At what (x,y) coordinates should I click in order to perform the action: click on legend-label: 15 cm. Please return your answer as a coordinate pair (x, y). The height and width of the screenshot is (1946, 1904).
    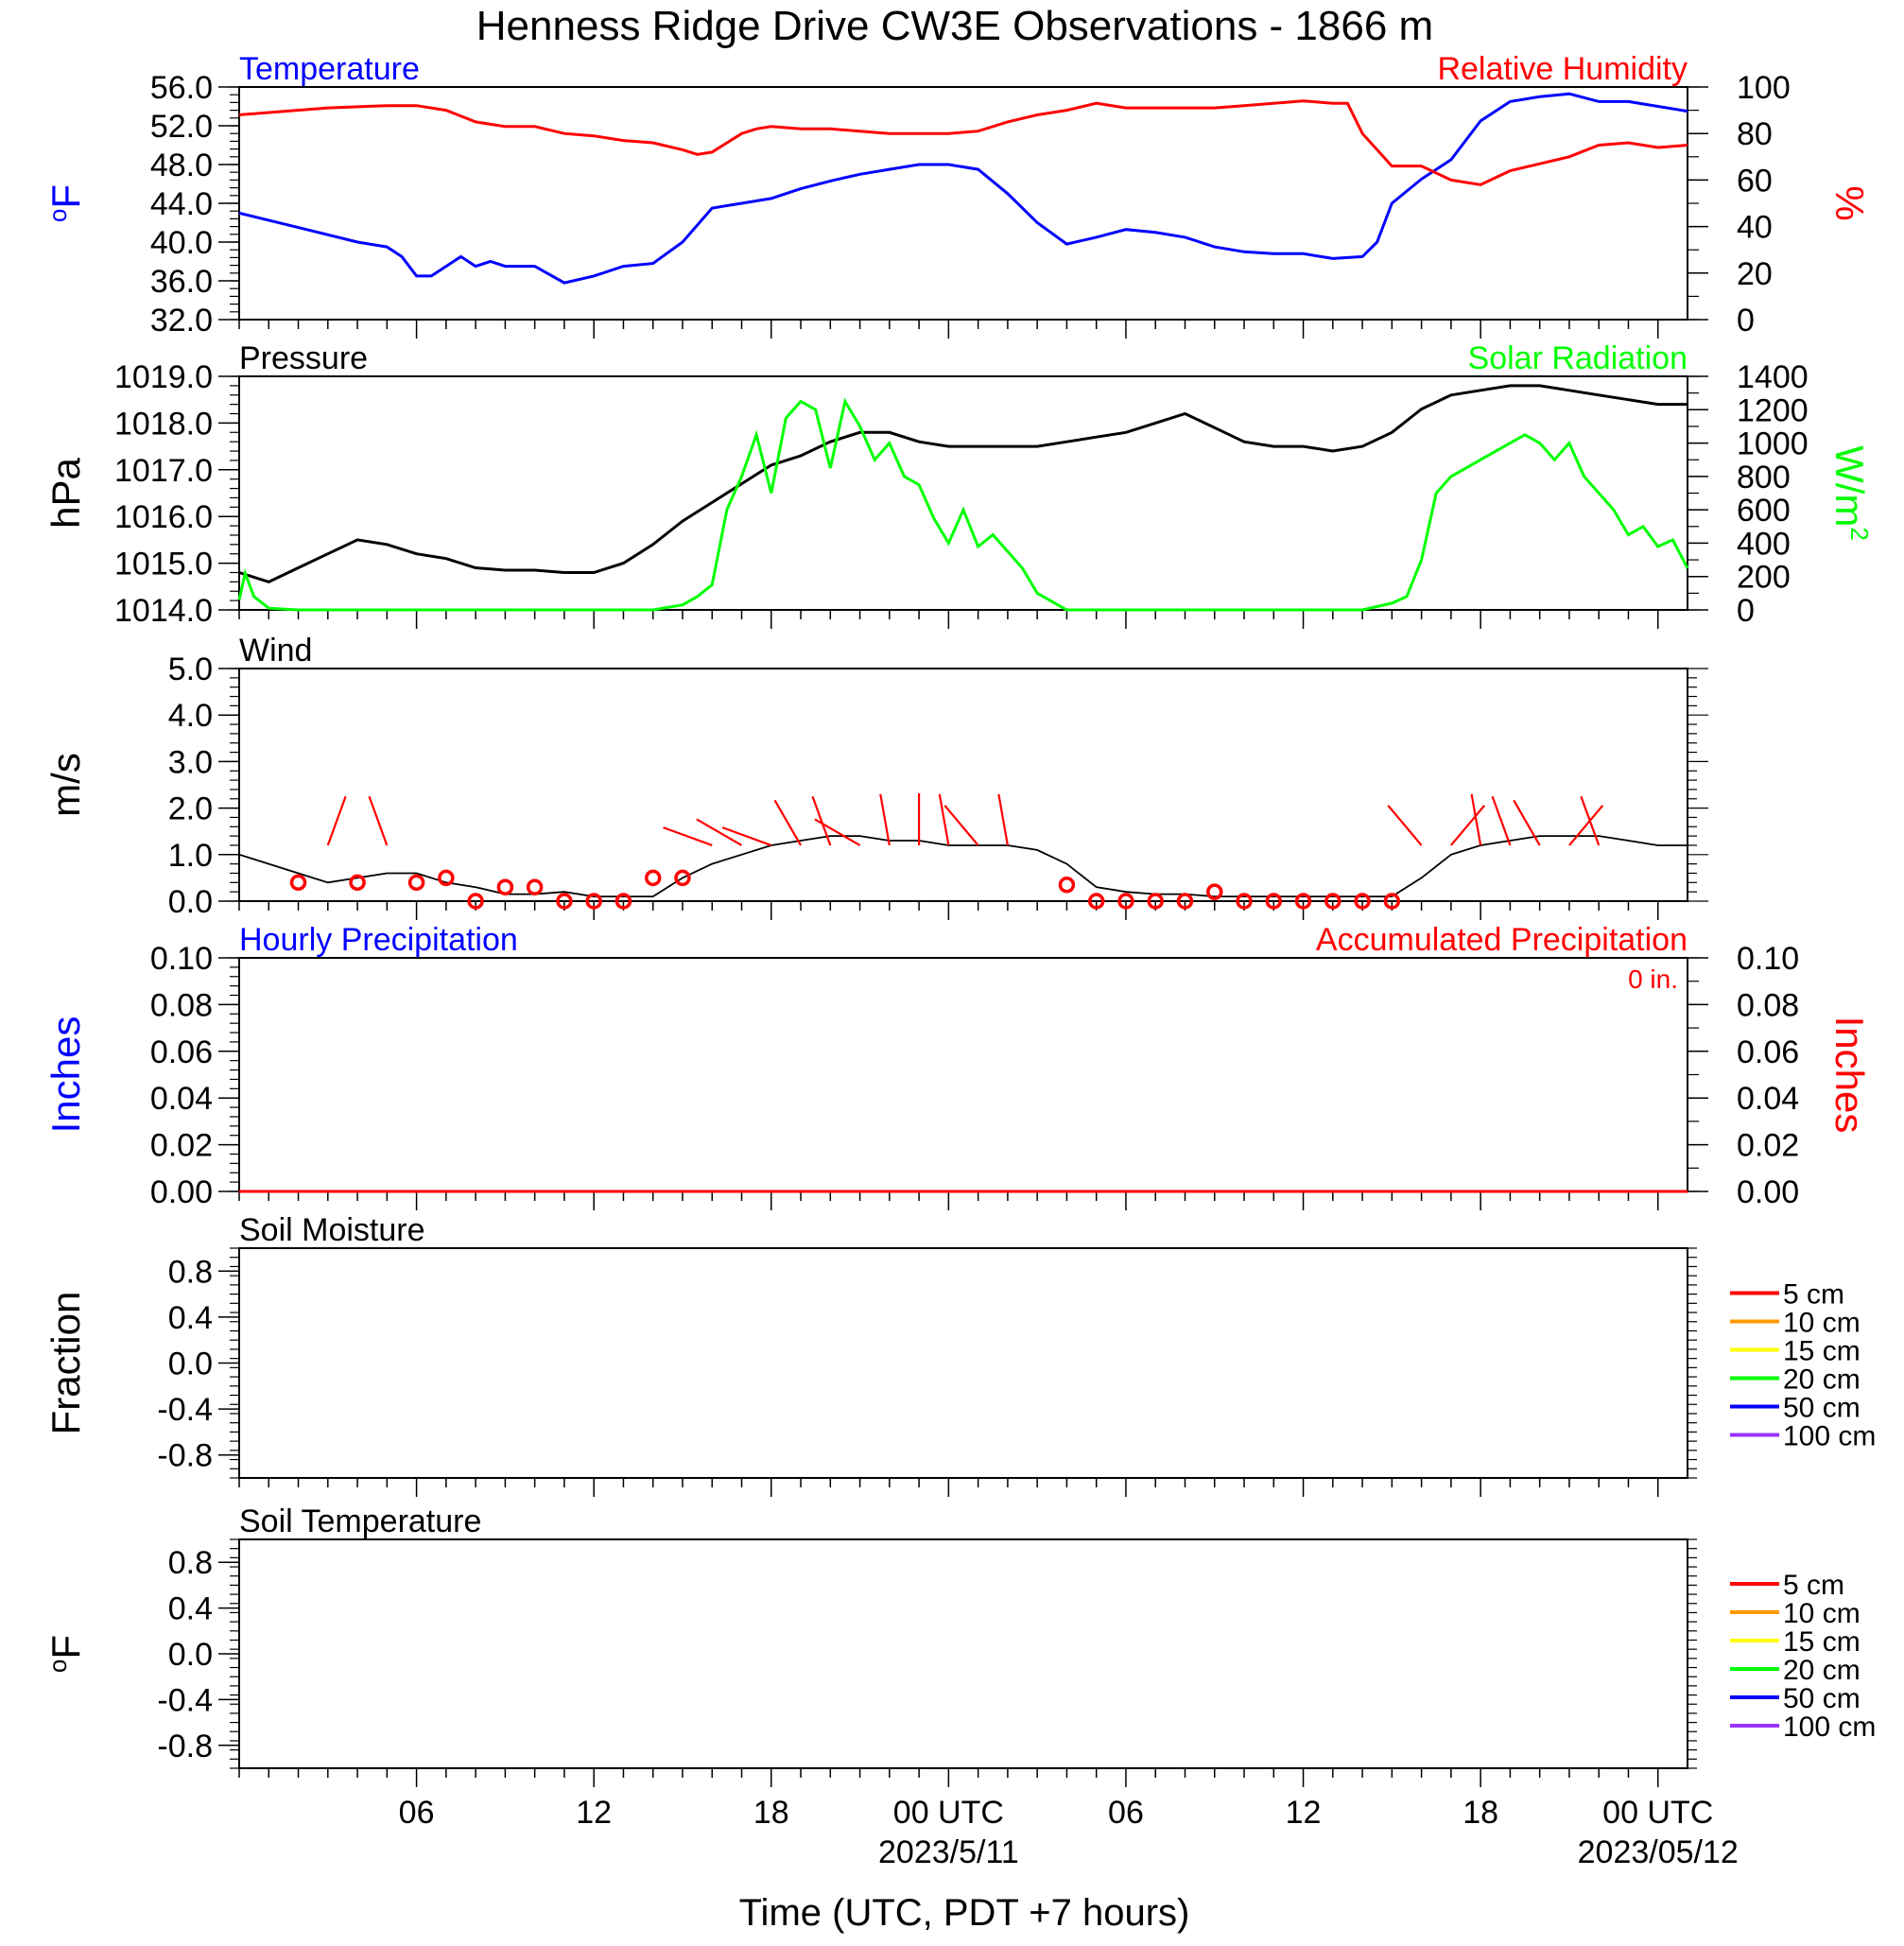
    Looking at the image, I should click on (1822, 1352).